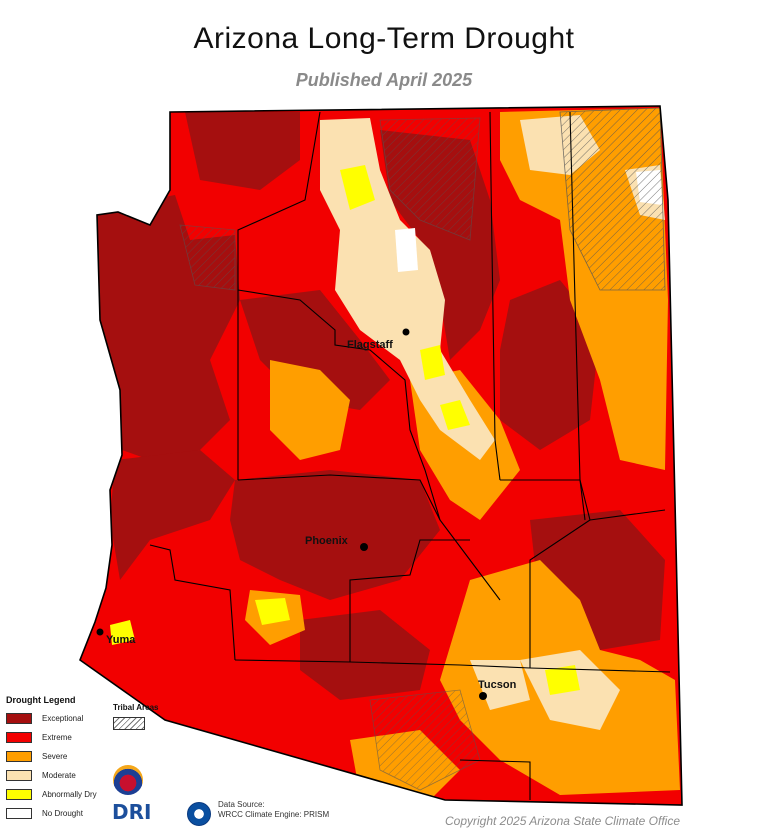 The image size is (768, 834). What do you see at coordinates (121, 640) in the screenshot?
I see `city-label: Yuma` at bounding box center [121, 640].